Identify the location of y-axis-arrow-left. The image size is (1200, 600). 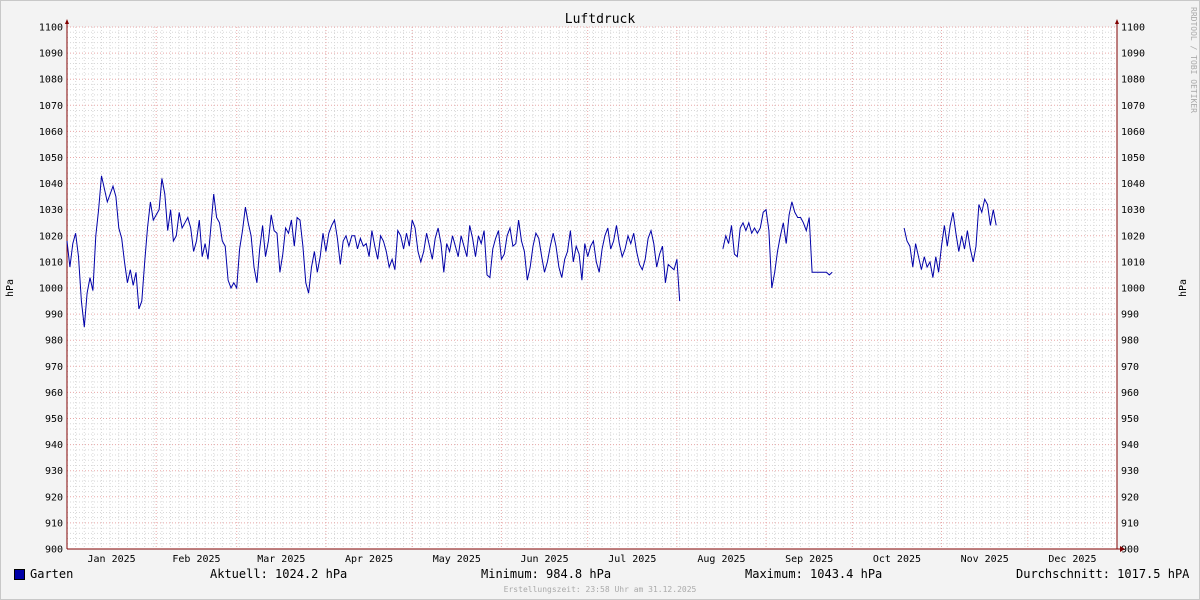
(67, 21).